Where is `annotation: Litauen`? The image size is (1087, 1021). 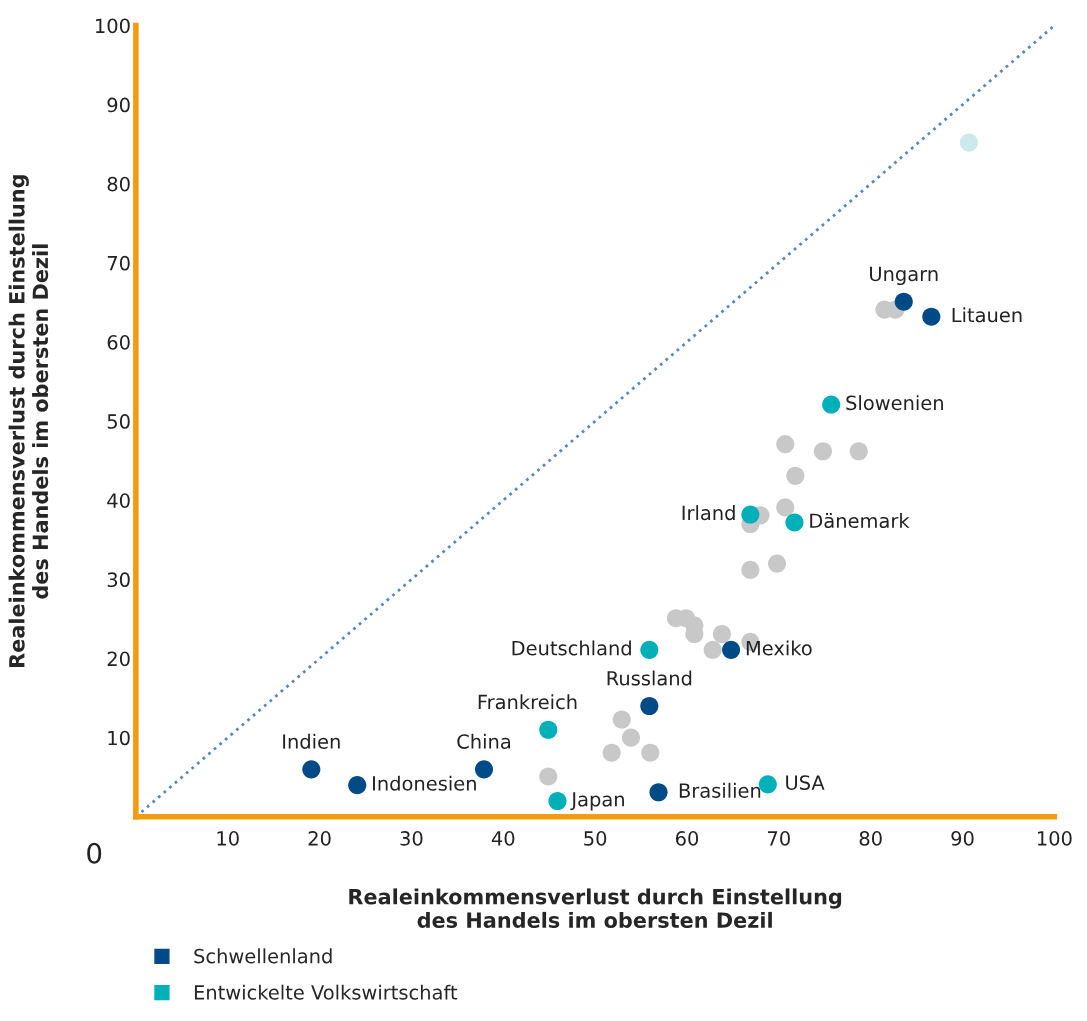
annotation: Litauen is located at coordinates (987, 315).